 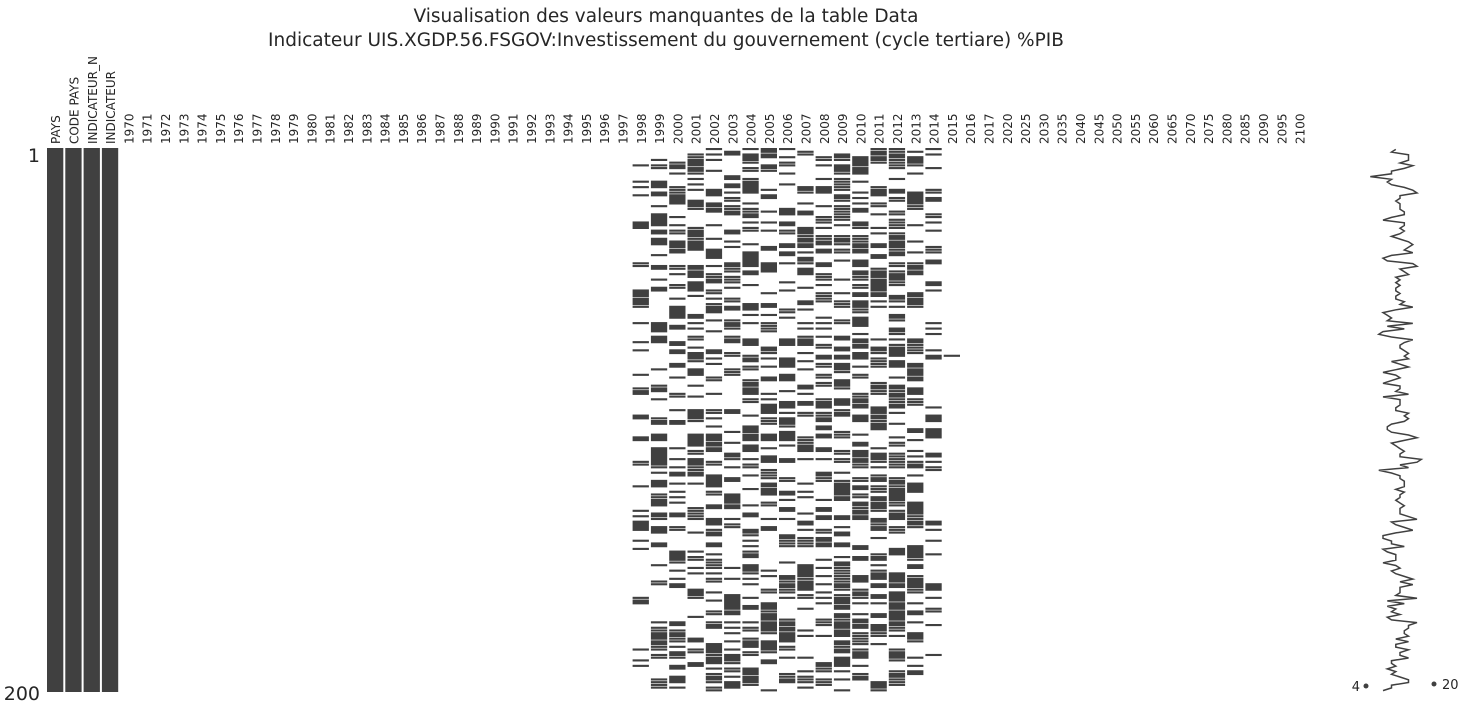 I want to click on column-label: 2080, so click(x=1227, y=128).